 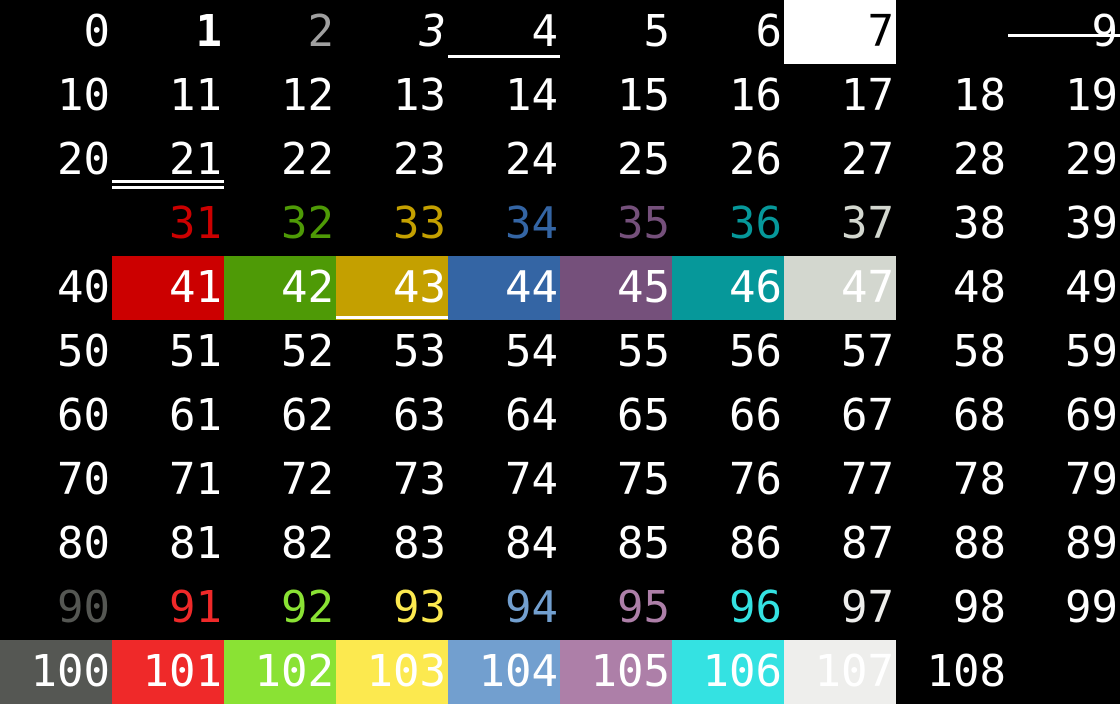 I want to click on sgr-cell: 33, so click(x=419, y=223).